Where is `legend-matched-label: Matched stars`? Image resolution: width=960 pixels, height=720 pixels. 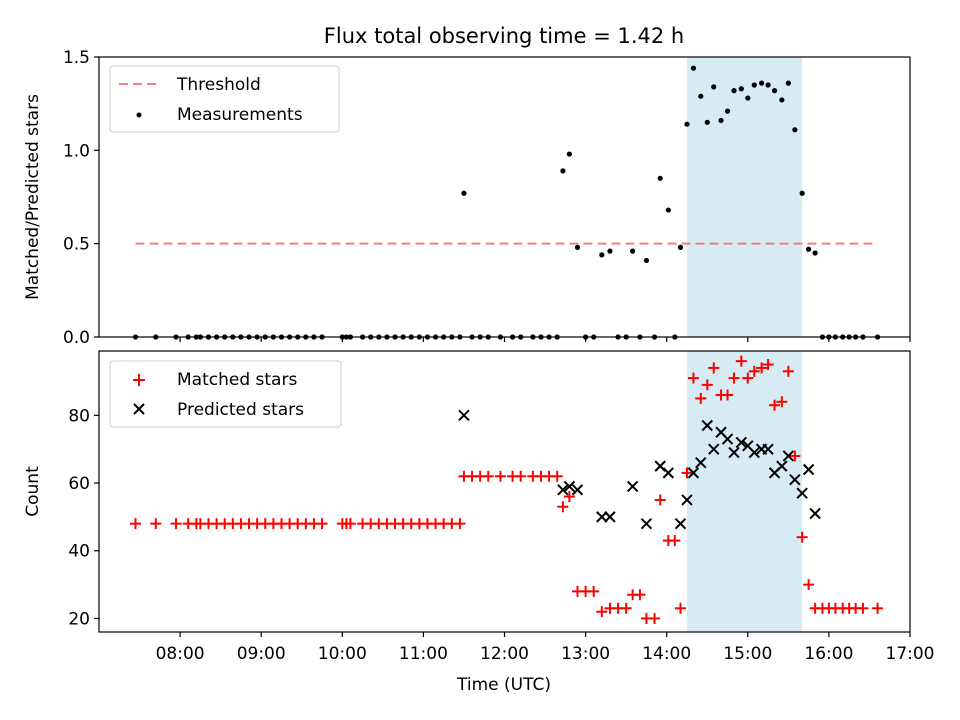
legend-matched-label: Matched stars is located at coordinates (237, 380).